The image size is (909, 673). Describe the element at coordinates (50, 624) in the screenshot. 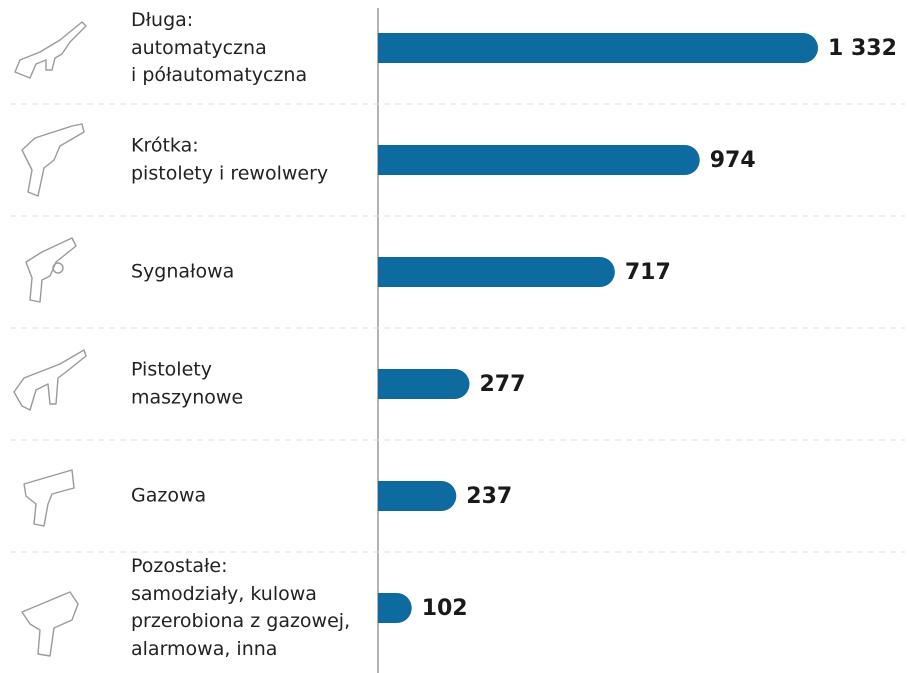

I see `other-icon` at that location.